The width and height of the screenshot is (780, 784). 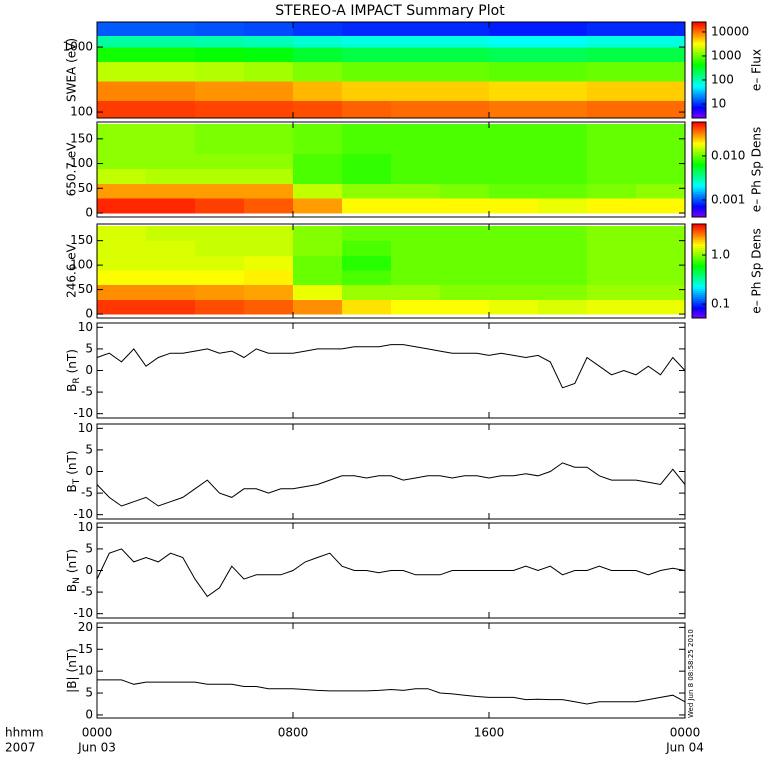 I want to click on y-tick-label: 50, so click(x=85, y=188).